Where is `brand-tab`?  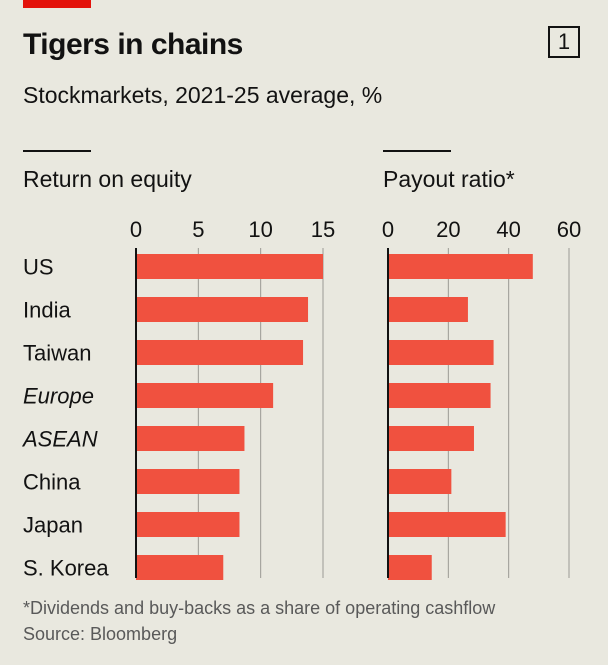 brand-tab is located at coordinates (57, 4).